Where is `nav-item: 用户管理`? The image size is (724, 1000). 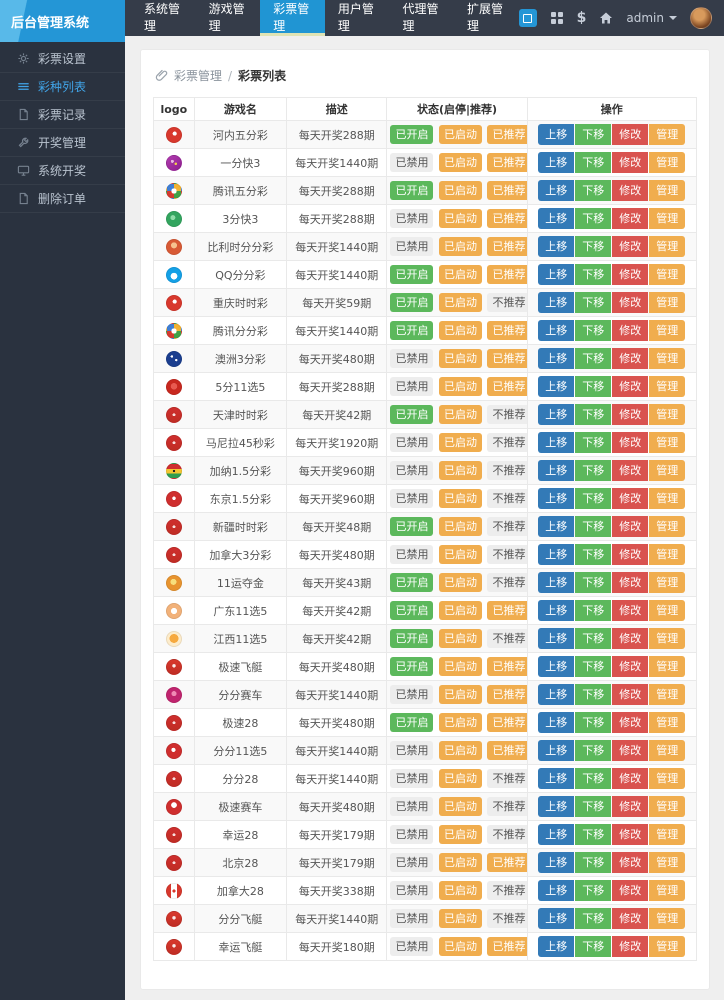
nav-item: 用户管理 is located at coordinates (355, 17).